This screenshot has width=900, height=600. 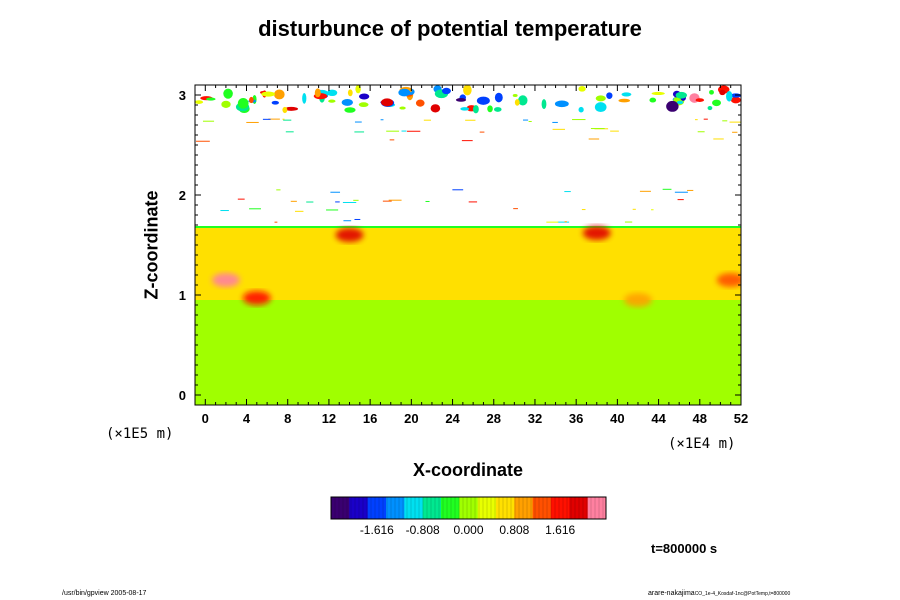 I want to click on y-tick-label: 1, so click(x=182, y=295).